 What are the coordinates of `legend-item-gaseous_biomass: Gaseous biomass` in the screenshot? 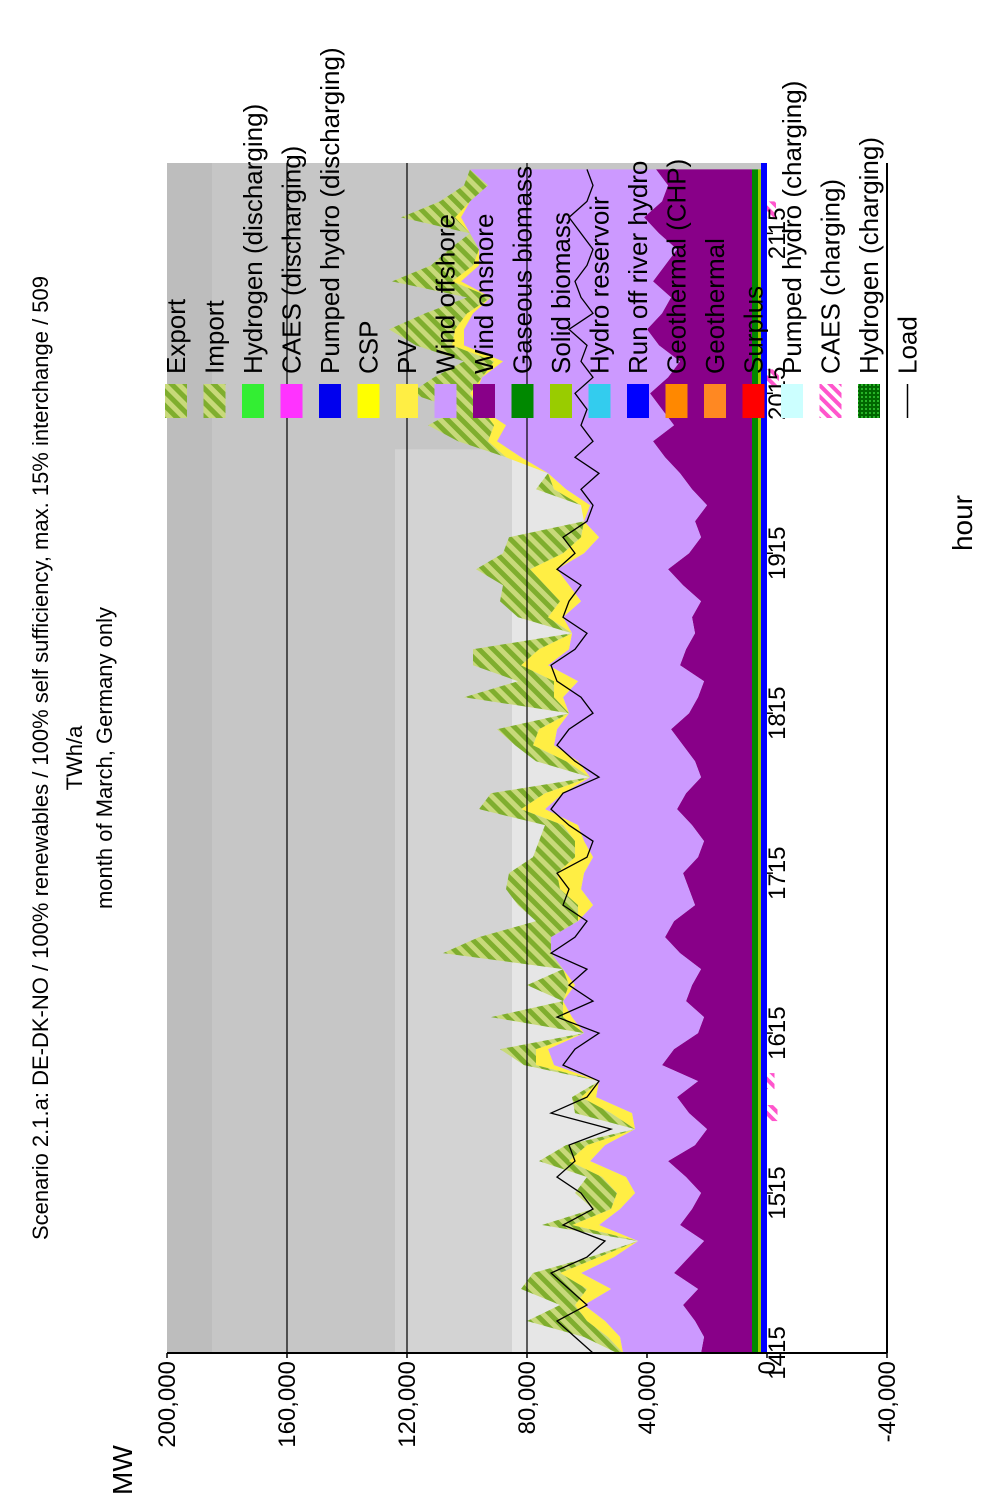 It's located at (523, 292).